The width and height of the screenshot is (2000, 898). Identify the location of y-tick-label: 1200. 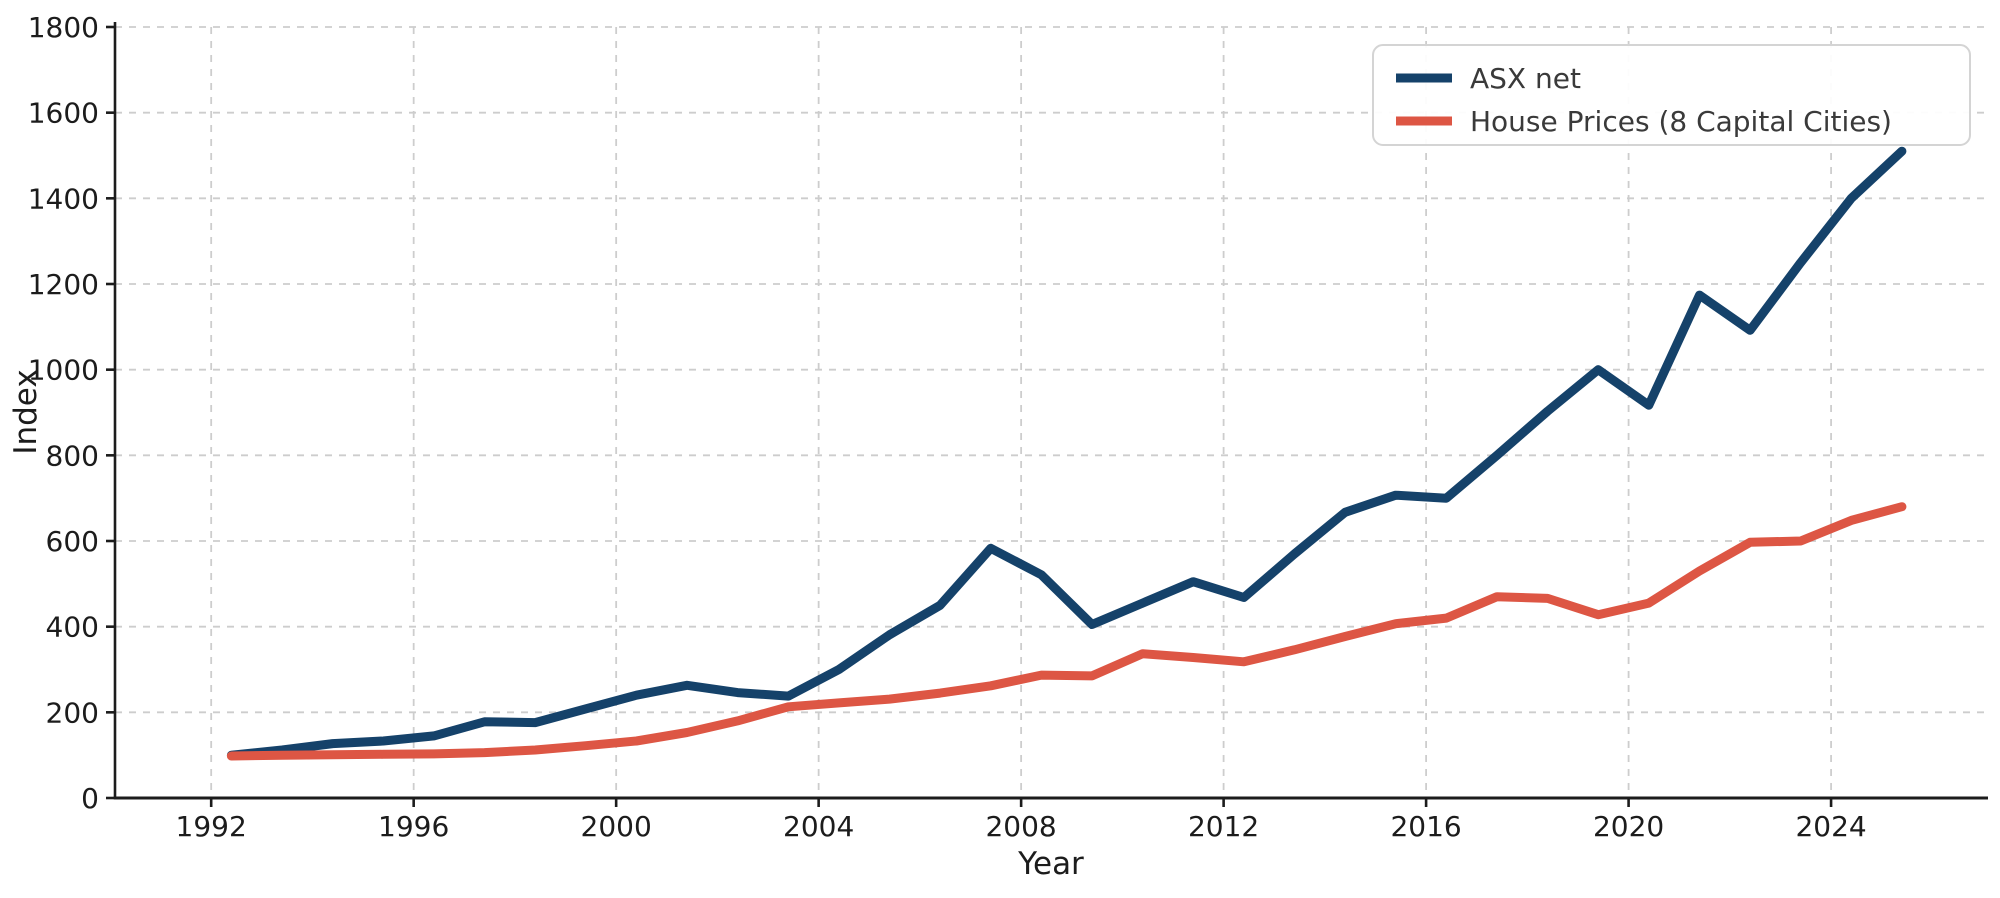
(63, 284).